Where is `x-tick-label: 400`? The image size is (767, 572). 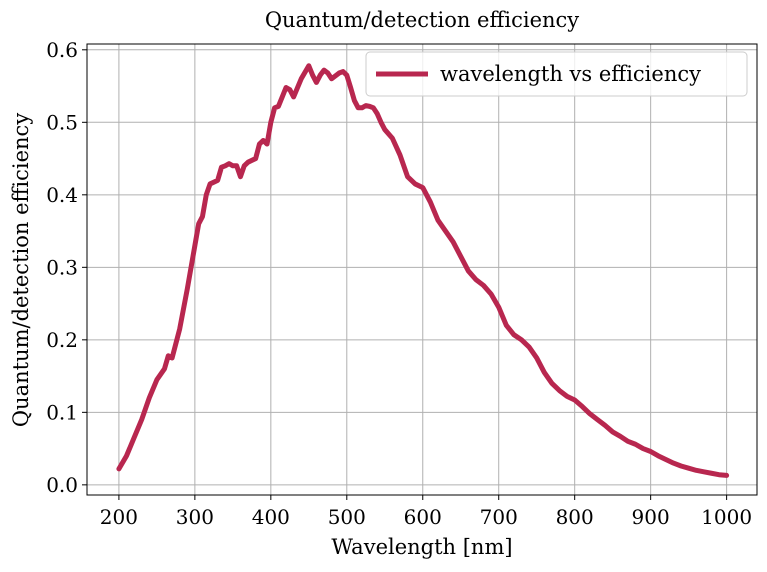 x-tick-label: 400 is located at coordinates (271, 517).